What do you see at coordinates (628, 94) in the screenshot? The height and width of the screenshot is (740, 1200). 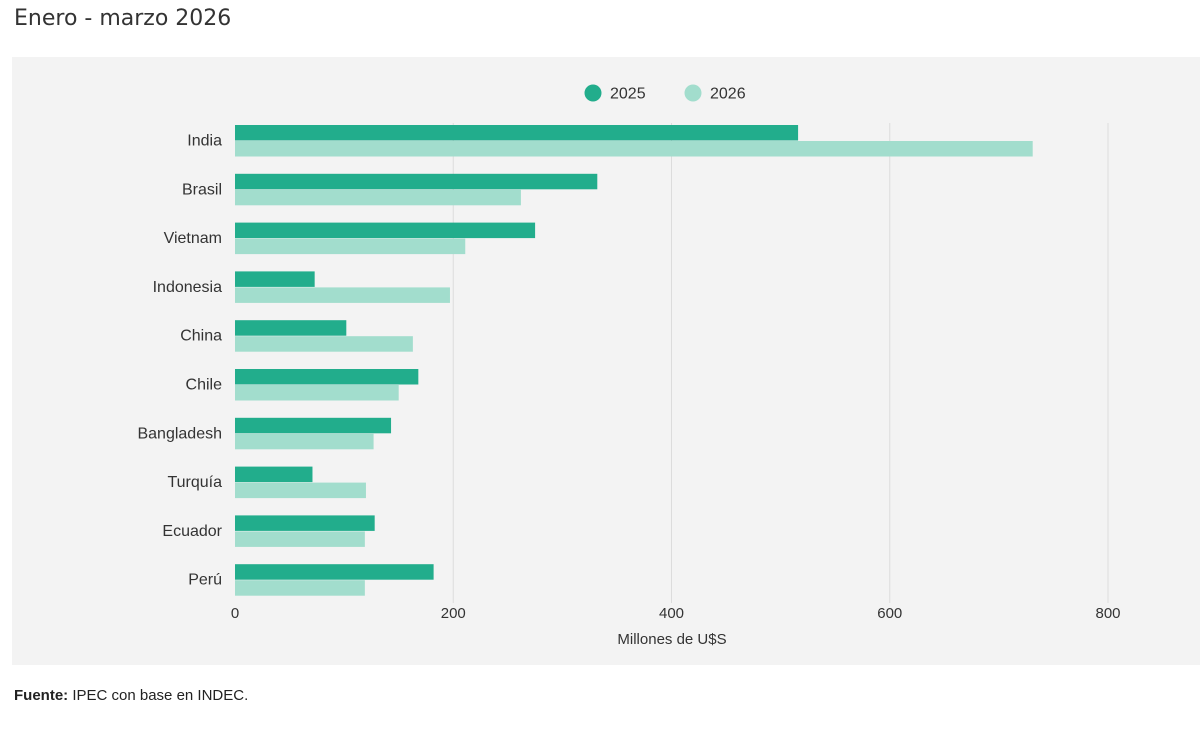 I see `legend-label-2025: 2025` at bounding box center [628, 94].